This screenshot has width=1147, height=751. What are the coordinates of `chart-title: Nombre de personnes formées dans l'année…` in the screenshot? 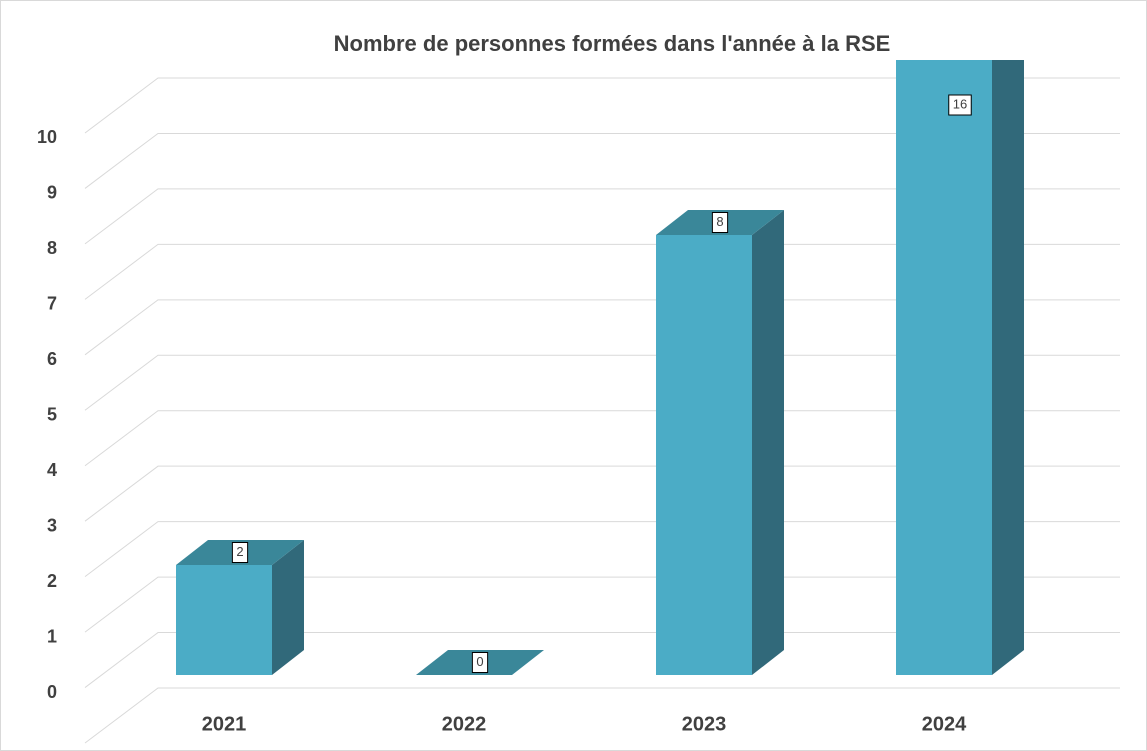 It's located at (612, 43).